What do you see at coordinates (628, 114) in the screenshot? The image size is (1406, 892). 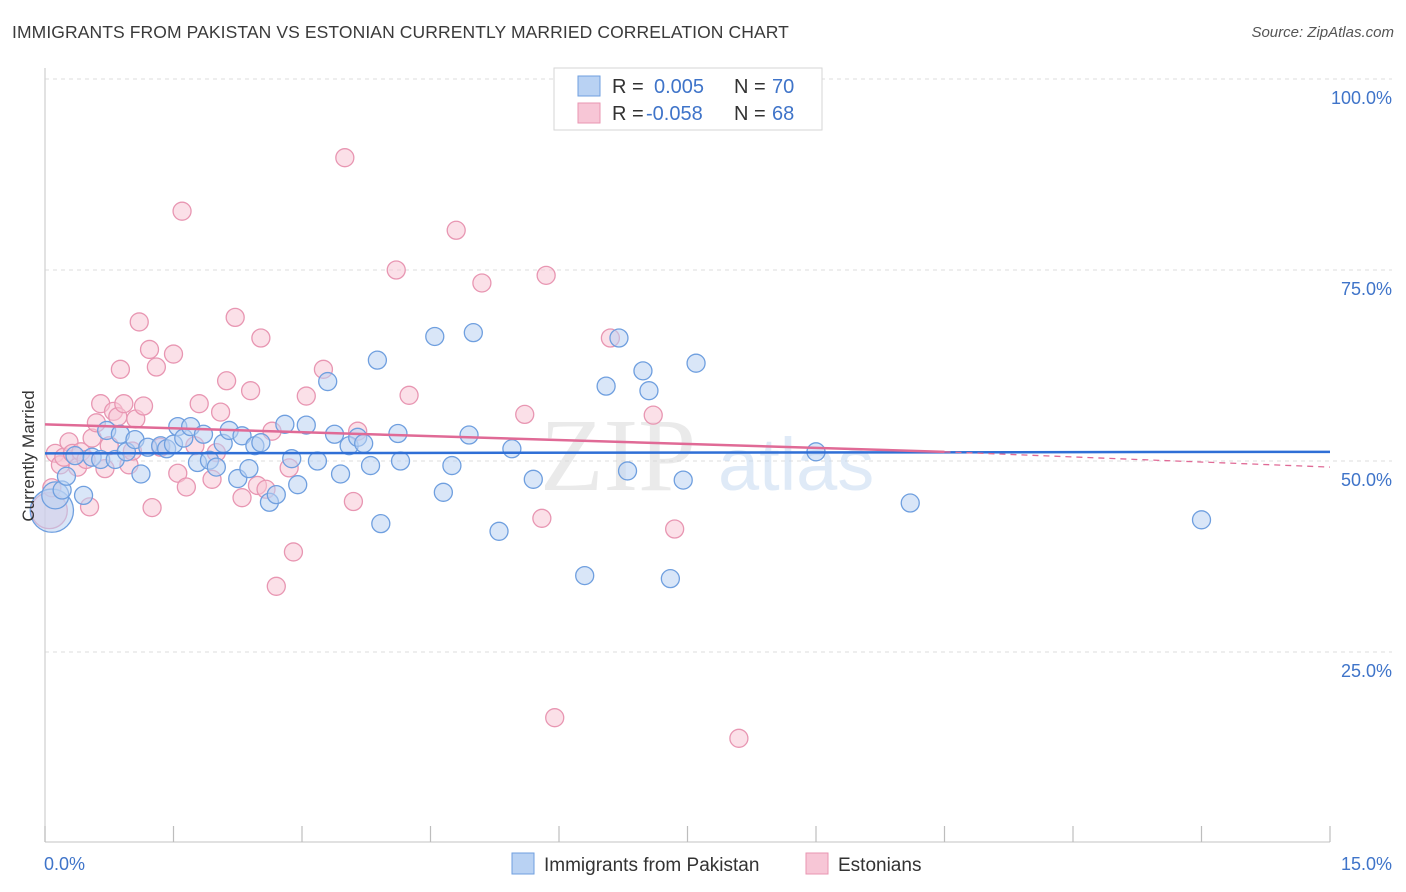 I see `legend-r-key-pink: R =` at bounding box center [628, 114].